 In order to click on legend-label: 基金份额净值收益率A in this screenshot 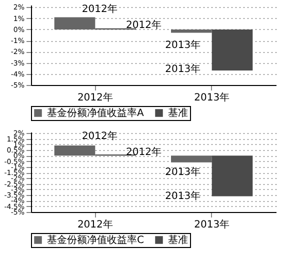, I will do `click(95, 113)`.